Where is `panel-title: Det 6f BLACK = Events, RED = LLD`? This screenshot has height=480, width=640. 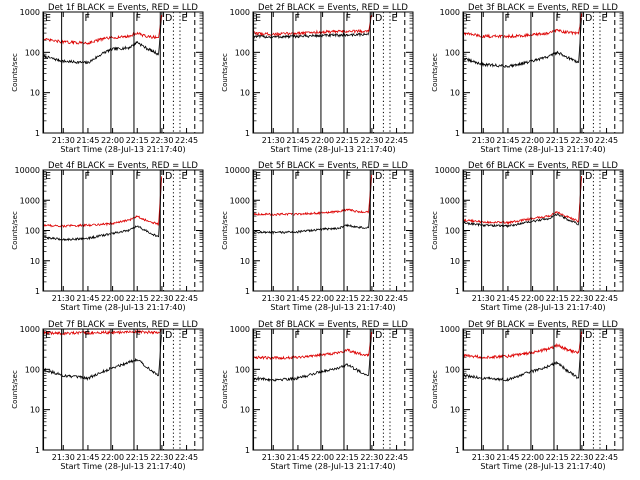 panel-title: Det 6f BLACK = Events, RED = LLD is located at coordinates (543, 166).